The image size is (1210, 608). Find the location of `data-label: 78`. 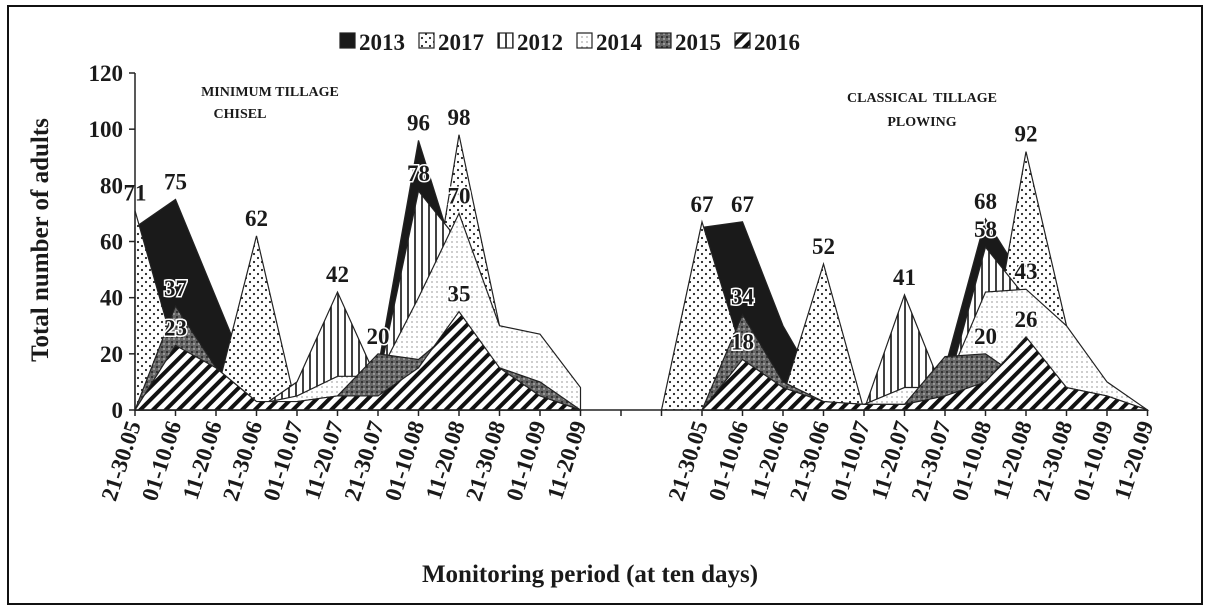

data-label: 78 is located at coordinates (418, 173).